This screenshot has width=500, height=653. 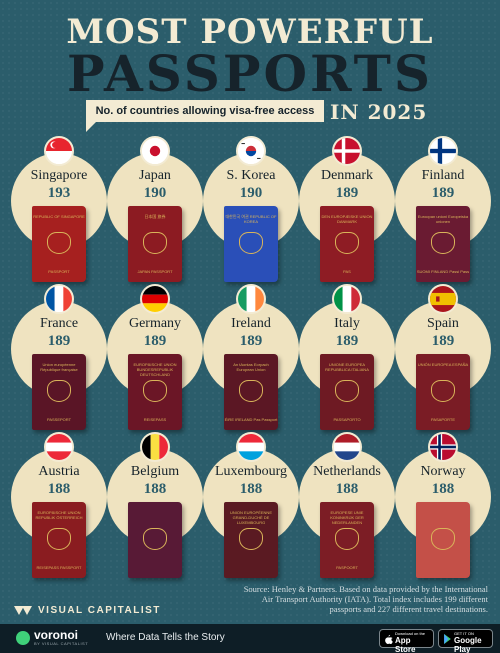 I want to click on app-store-small: Download on the, so click(x=410, y=633).